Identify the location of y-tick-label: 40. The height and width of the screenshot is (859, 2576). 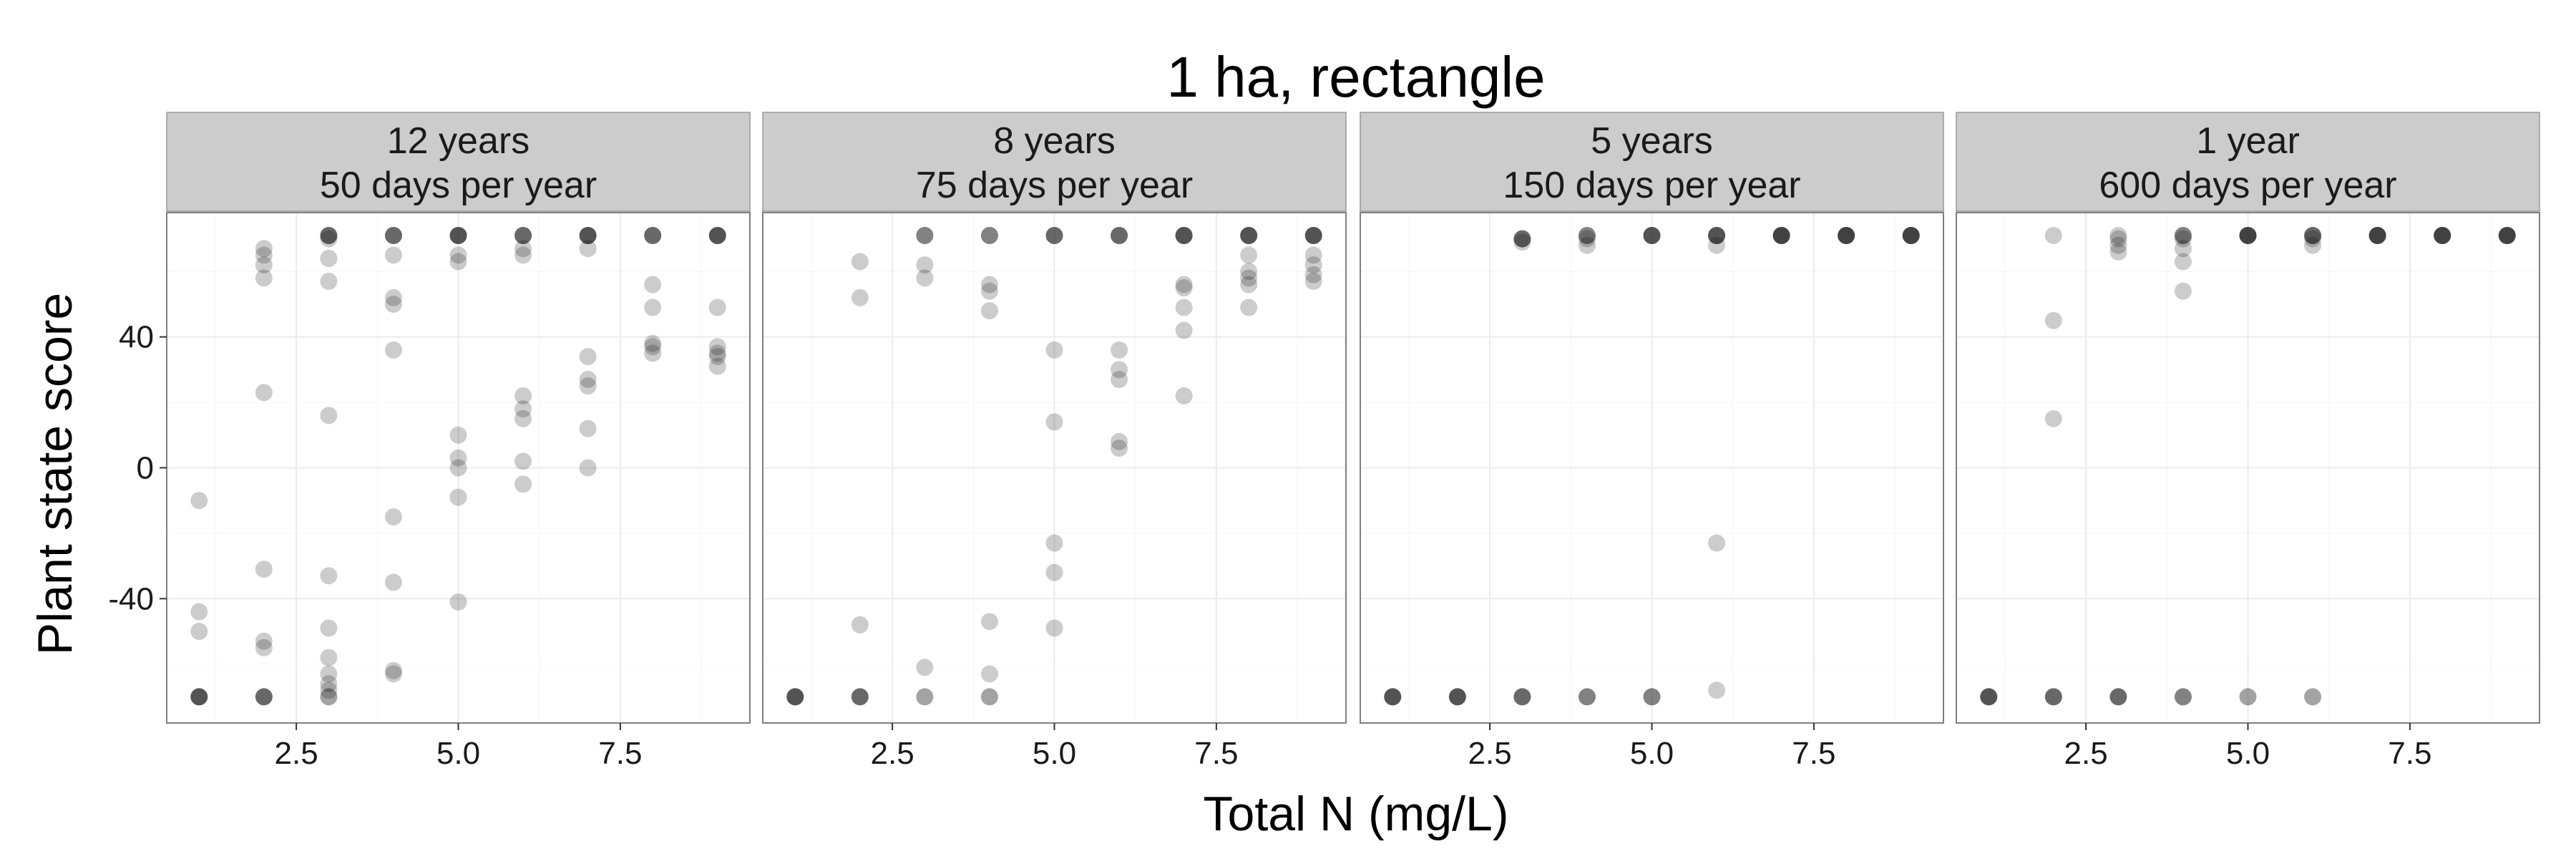
(136, 337).